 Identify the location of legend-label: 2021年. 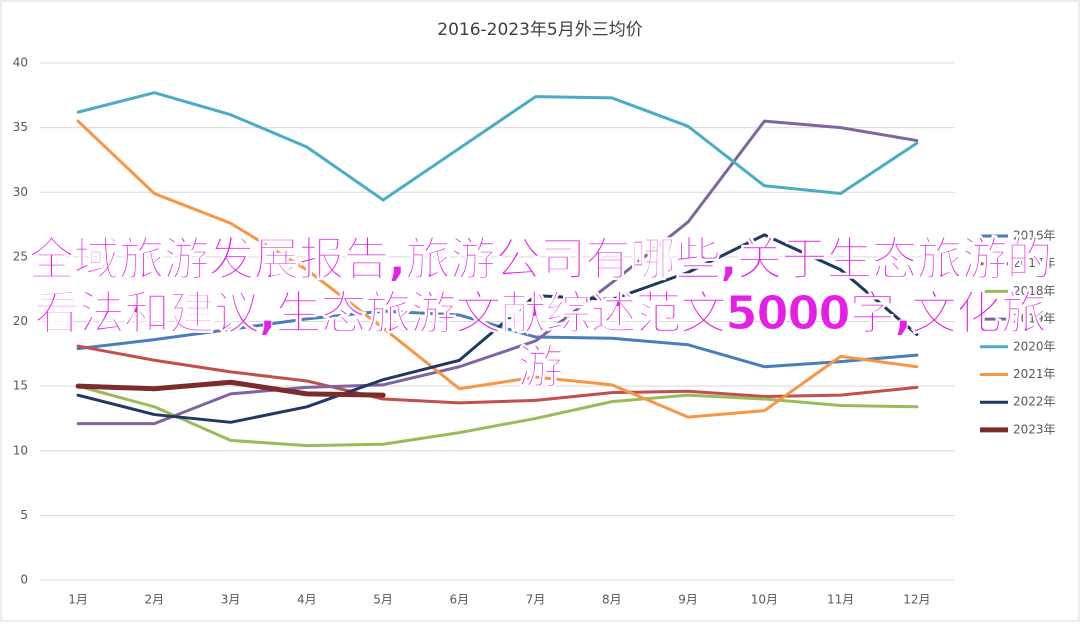
(1034, 374).